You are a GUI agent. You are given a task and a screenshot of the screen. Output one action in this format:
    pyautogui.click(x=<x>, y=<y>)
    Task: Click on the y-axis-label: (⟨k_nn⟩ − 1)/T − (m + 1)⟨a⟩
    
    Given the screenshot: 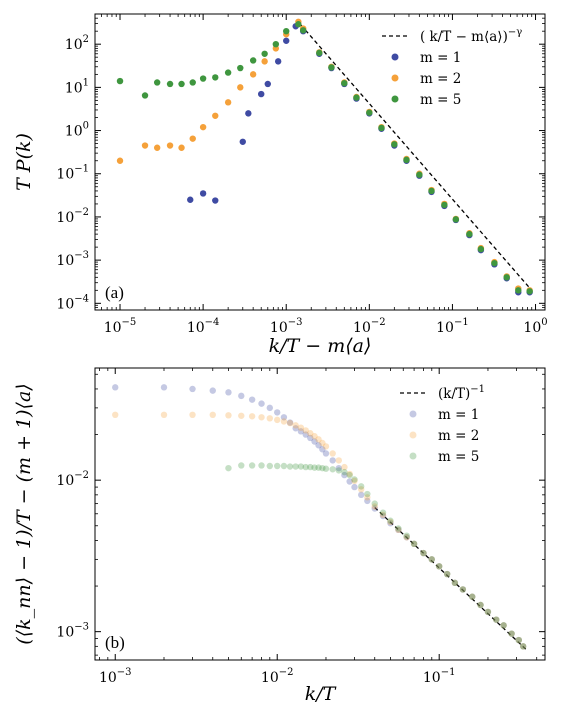 What is the action you would take?
    pyautogui.click(x=24, y=513)
    